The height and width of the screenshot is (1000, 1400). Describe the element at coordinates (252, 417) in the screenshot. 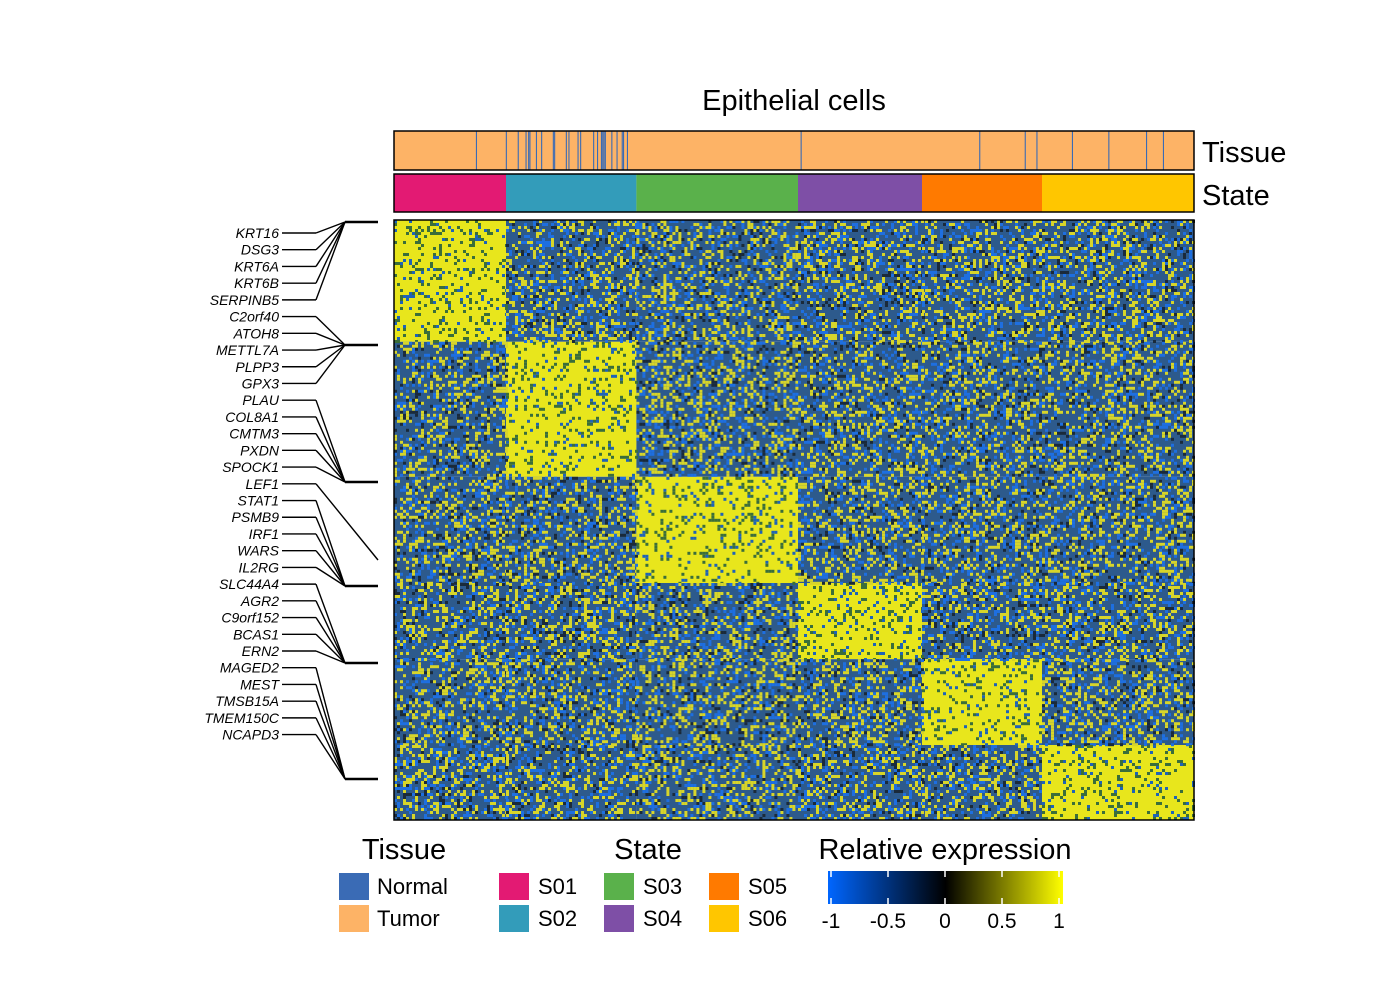

I see `gene-label: COL8A1` at that location.